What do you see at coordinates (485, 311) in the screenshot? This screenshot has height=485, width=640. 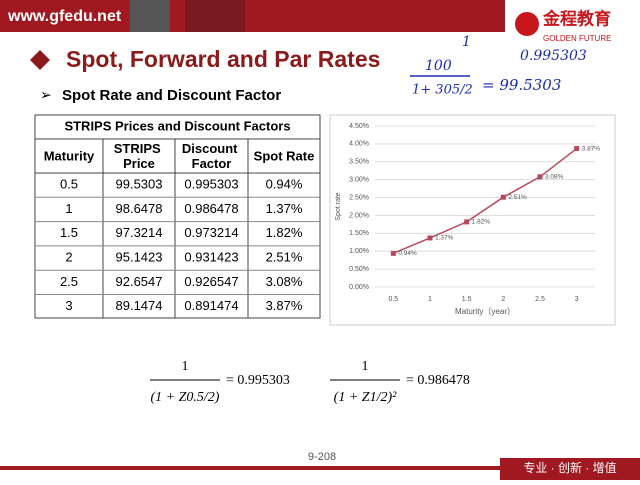 I see `x-axis-label: Maturity（year）` at bounding box center [485, 311].